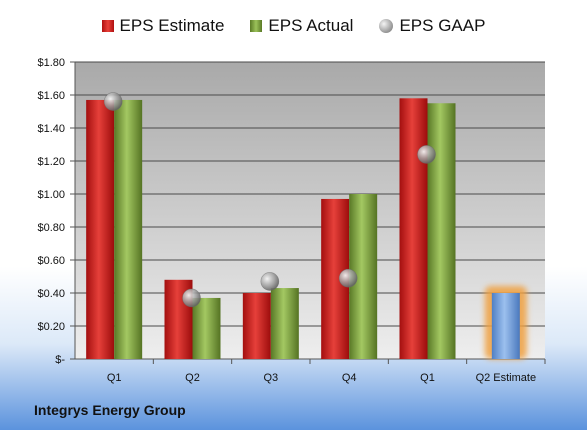 The height and width of the screenshot is (430, 587). Describe the element at coordinates (51, 228) in the screenshot. I see `y-tick-label: $0.80` at that location.